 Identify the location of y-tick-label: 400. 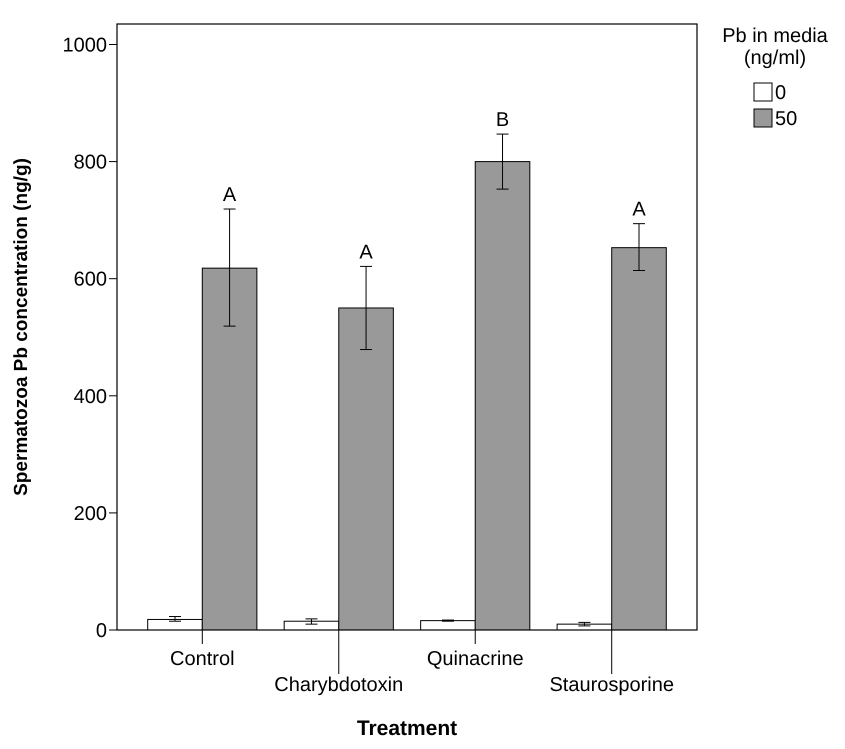
(90, 397).